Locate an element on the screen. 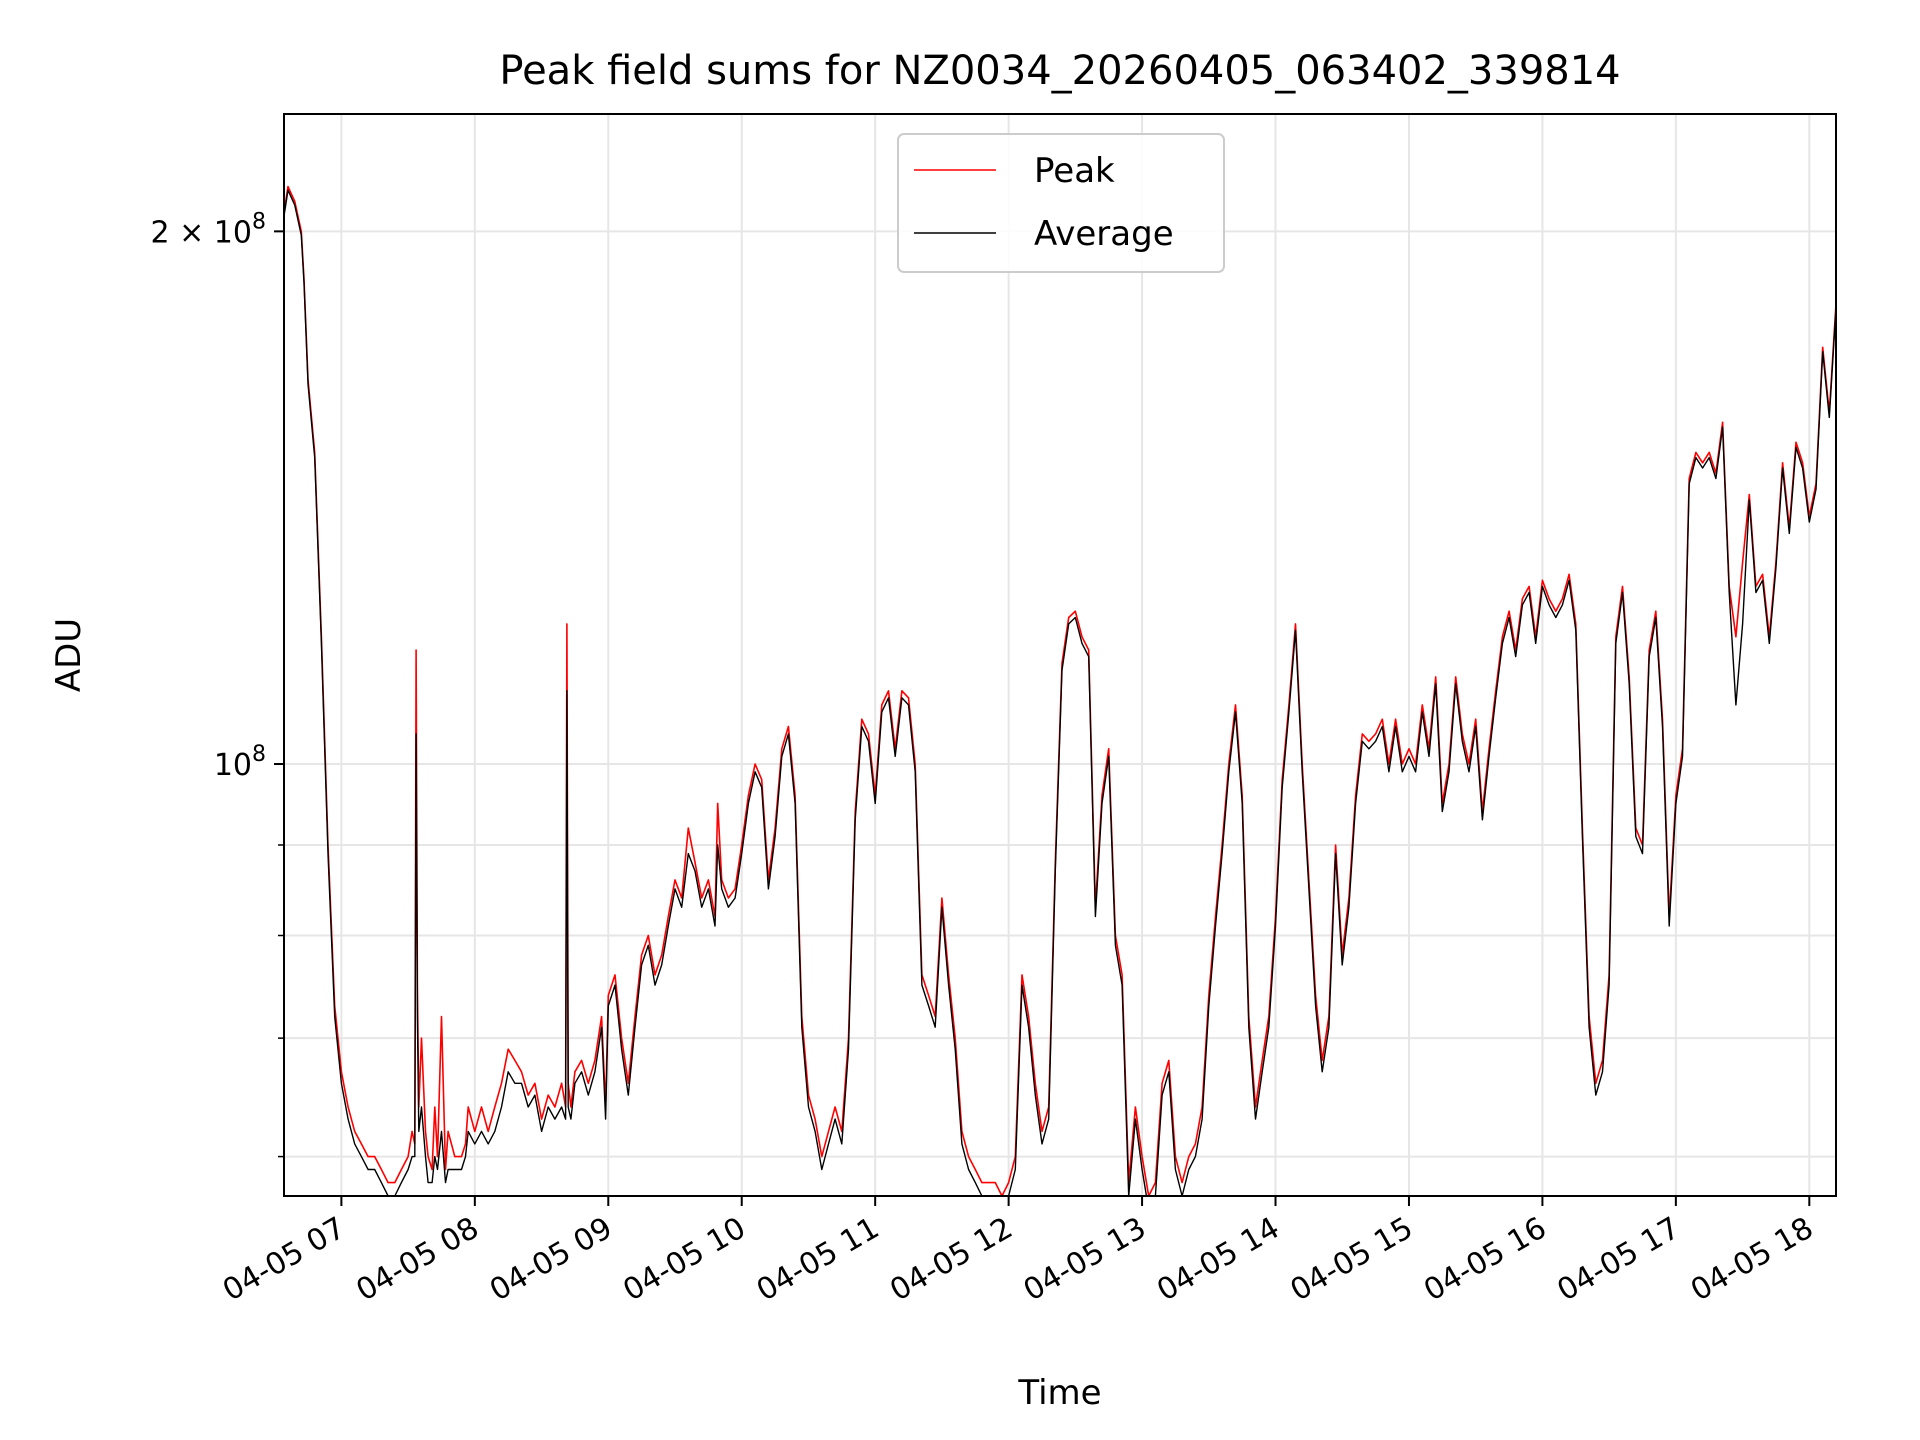 Image resolution: width=1920 pixels, height=1440 pixels. y-tick-label: 108 is located at coordinates (240, 762).